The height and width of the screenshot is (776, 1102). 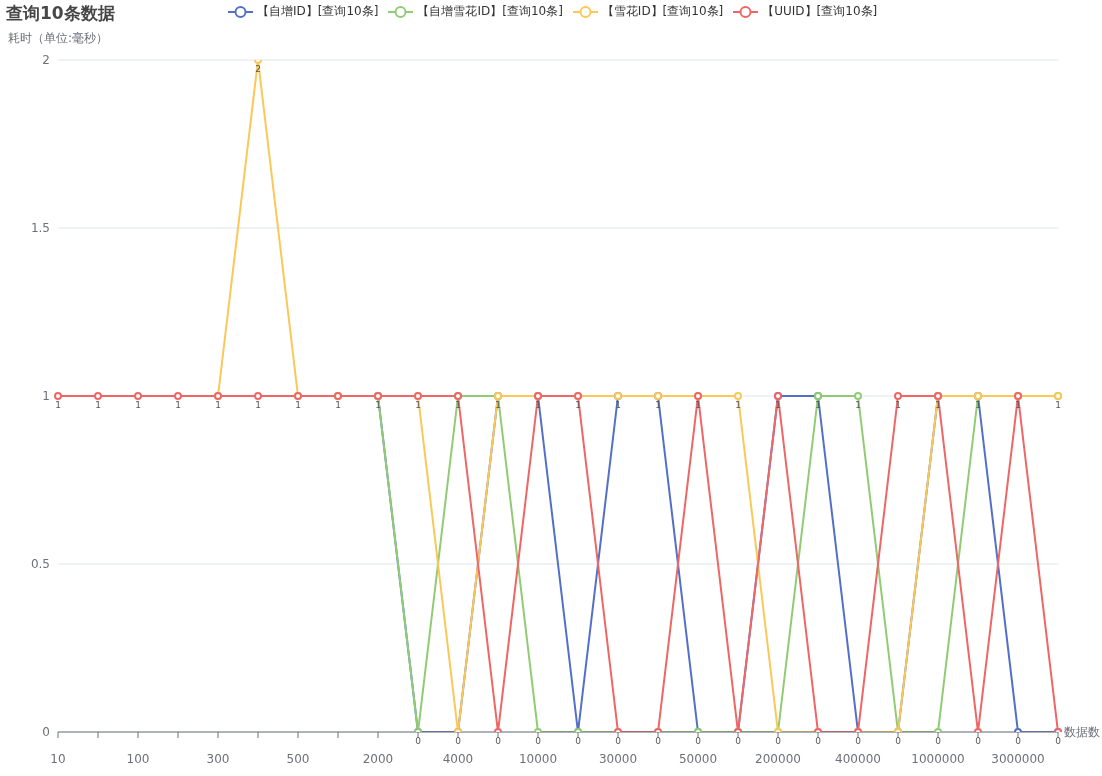 I want to click on x-tick-label: 3000000, so click(x=1018, y=758).